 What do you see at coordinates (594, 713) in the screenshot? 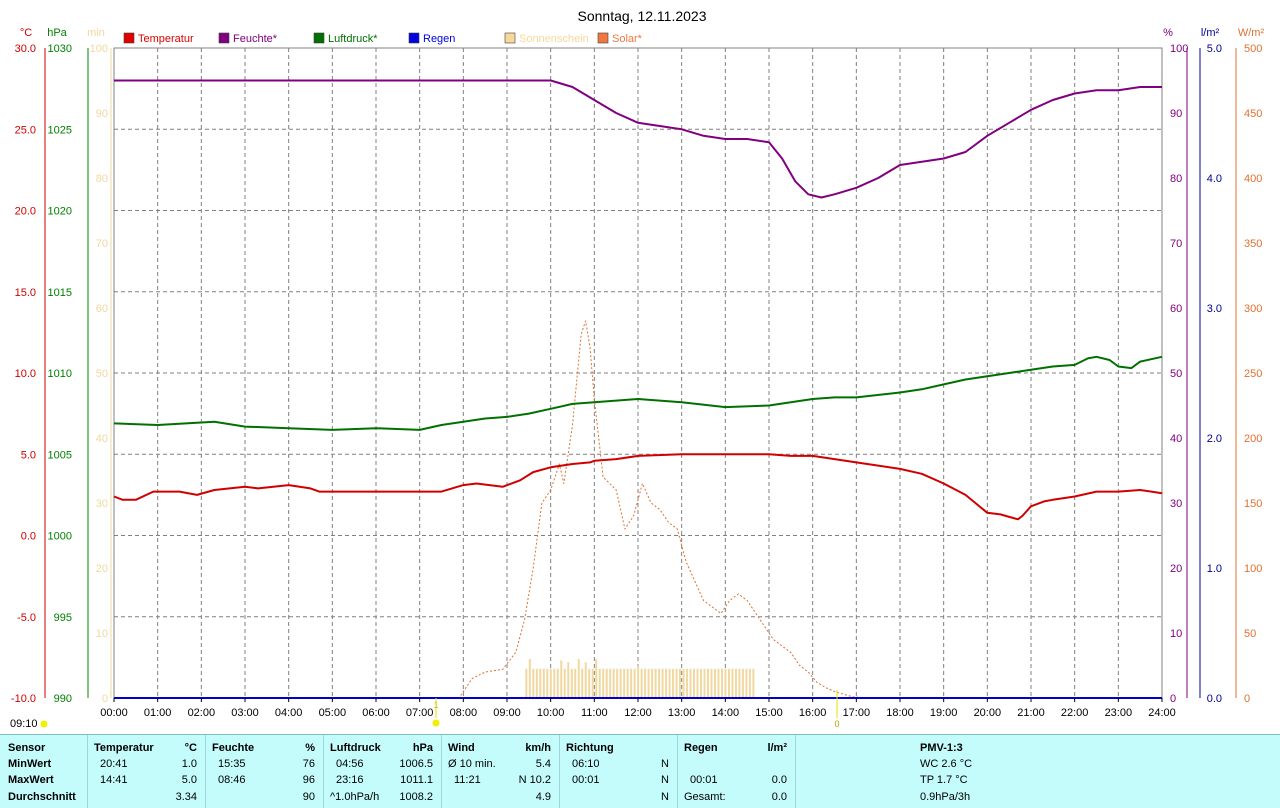
I see `x-tick-label: 11:00` at bounding box center [594, 713].